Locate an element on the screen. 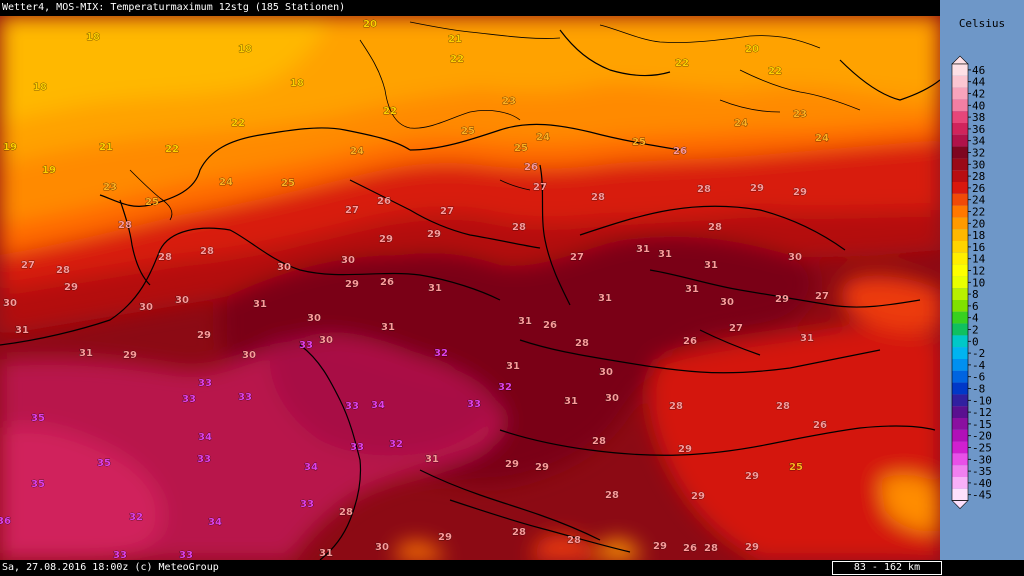 The height and width of the screenshot is (576, 1024). legend-label: 36 is located at coordinates (978, 129).